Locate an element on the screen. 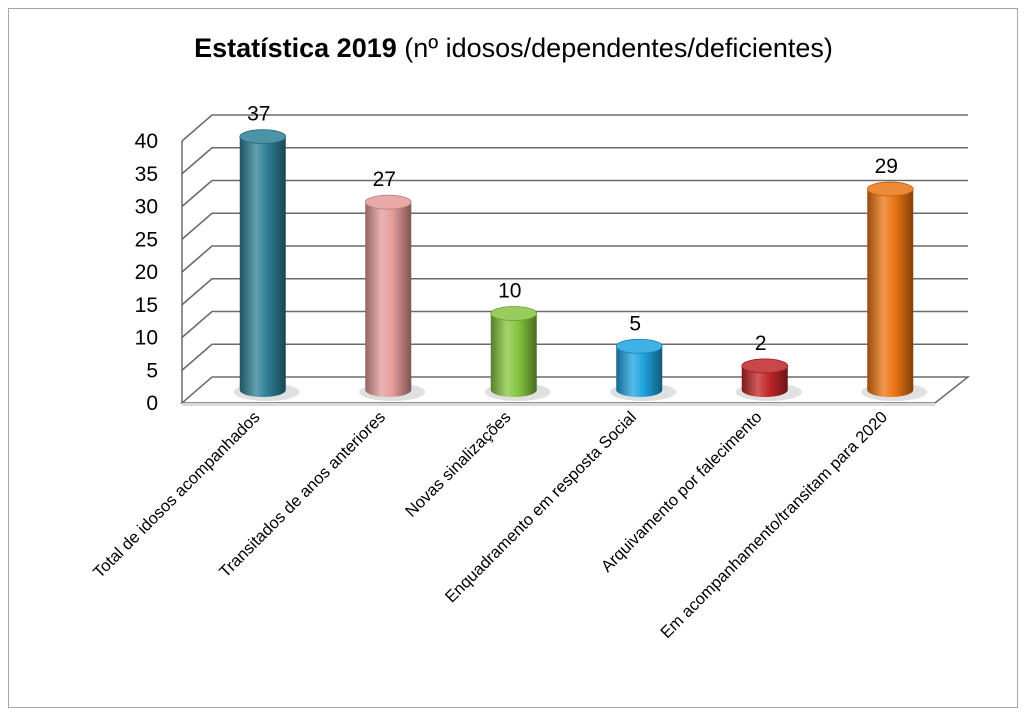 Image resolution: width=1027 pixels, height=714 pixels. y-tick-label: 30 is located at coordinates (146, 207).